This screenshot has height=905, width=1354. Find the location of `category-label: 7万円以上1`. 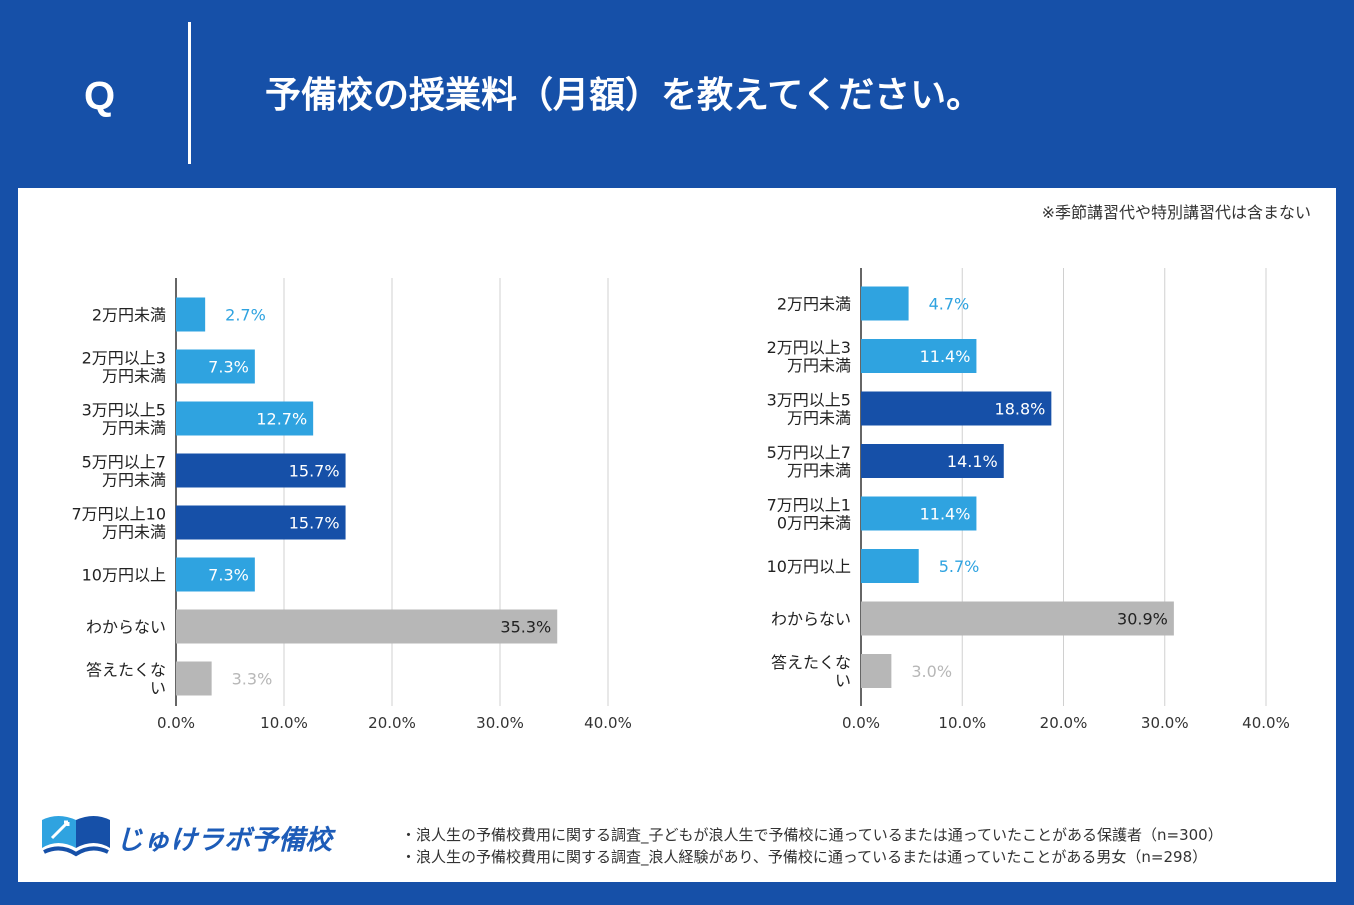

category-label: 7万円以上1 is located at coordinates (809, 505).